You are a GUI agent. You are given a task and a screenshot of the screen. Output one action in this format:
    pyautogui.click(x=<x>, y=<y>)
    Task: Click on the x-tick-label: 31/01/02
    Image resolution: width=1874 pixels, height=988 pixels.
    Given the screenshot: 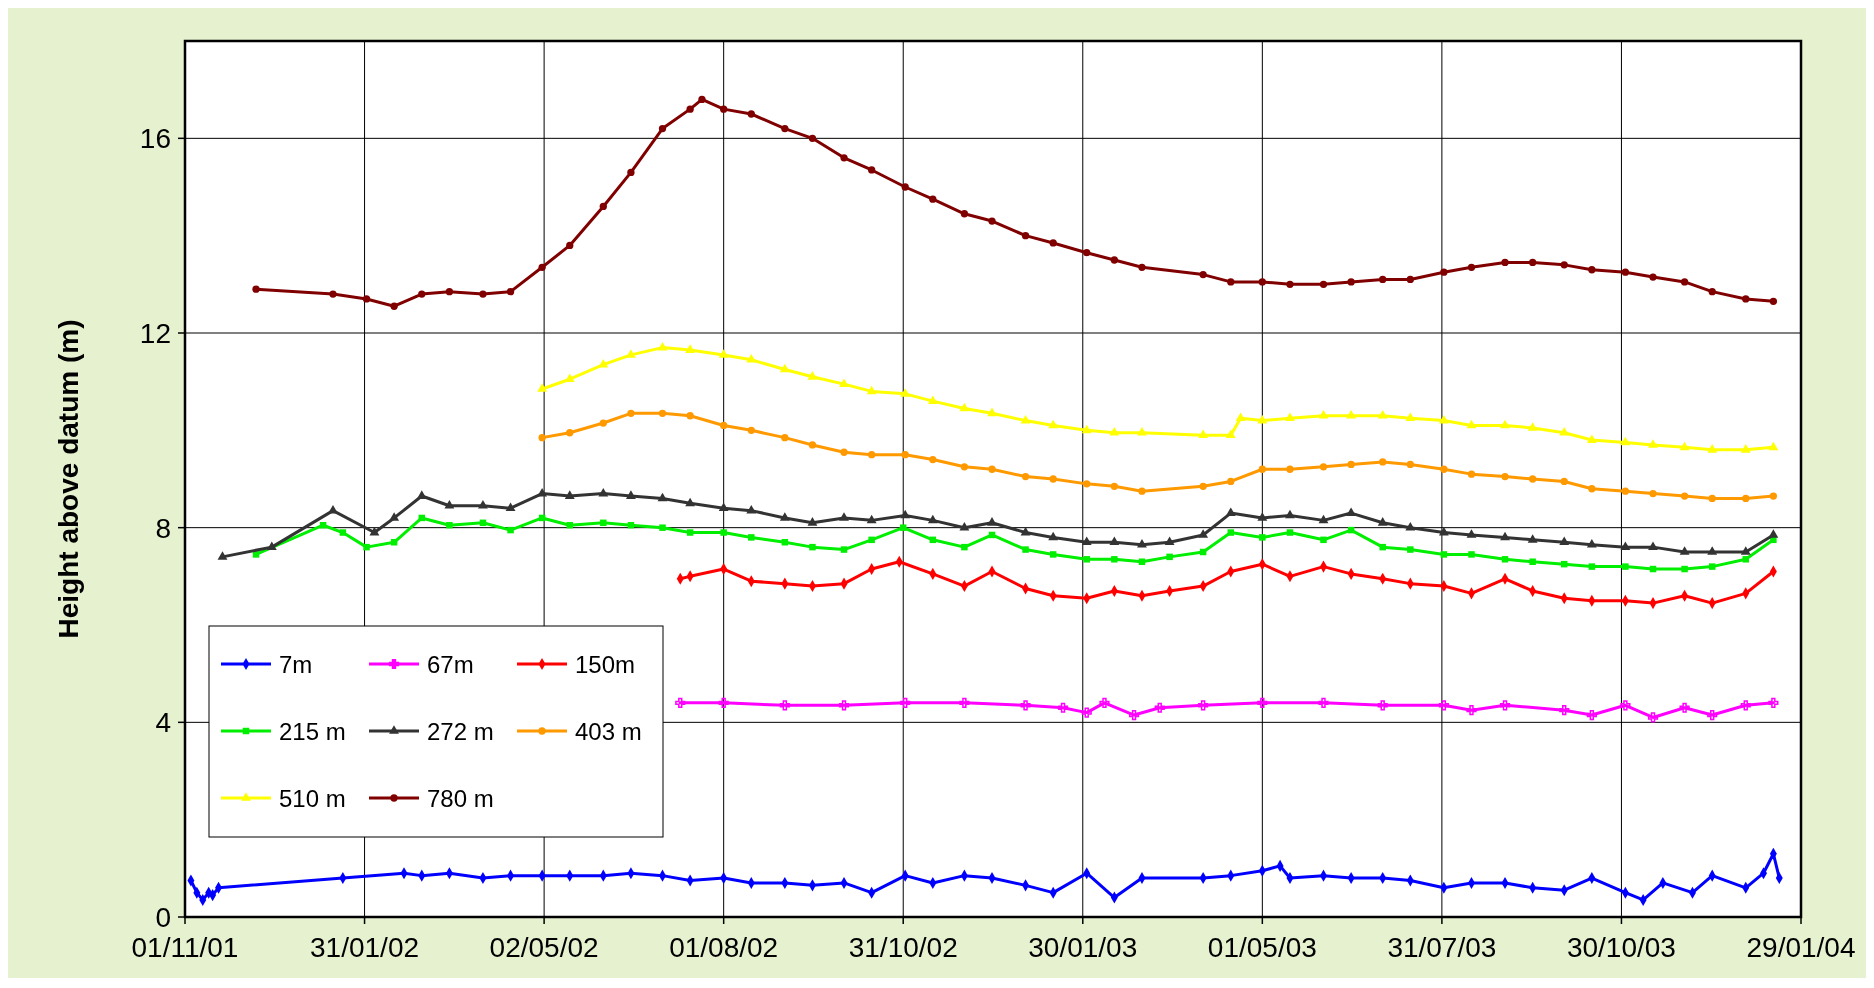 What is the action you would take?
    pyautogui.click(x=365, y=947)
    